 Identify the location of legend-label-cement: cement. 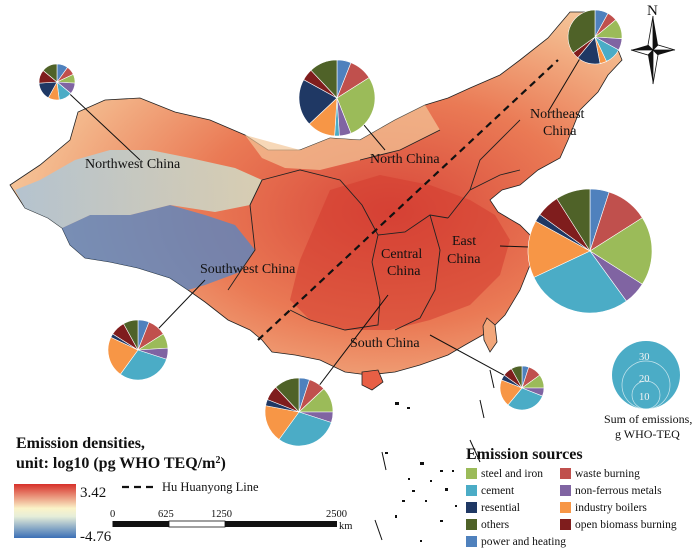
(498, 491).